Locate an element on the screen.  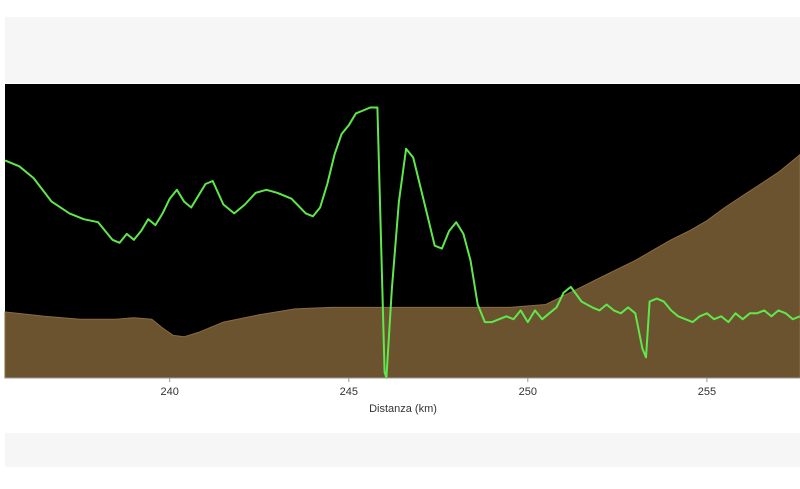
x-axis-label: Distanza (km) is located at coordinates (403, 409).